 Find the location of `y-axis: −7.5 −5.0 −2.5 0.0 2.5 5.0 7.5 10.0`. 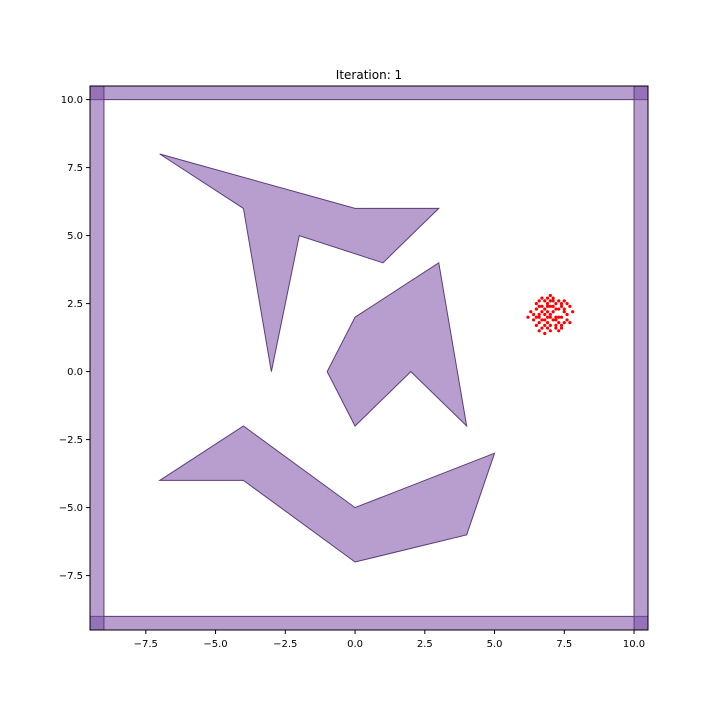

y-axis: −7.5 −5.0 −2.5 0.0 2.5 5.0 7.5 10.0 is located at coordinates (74, 338).